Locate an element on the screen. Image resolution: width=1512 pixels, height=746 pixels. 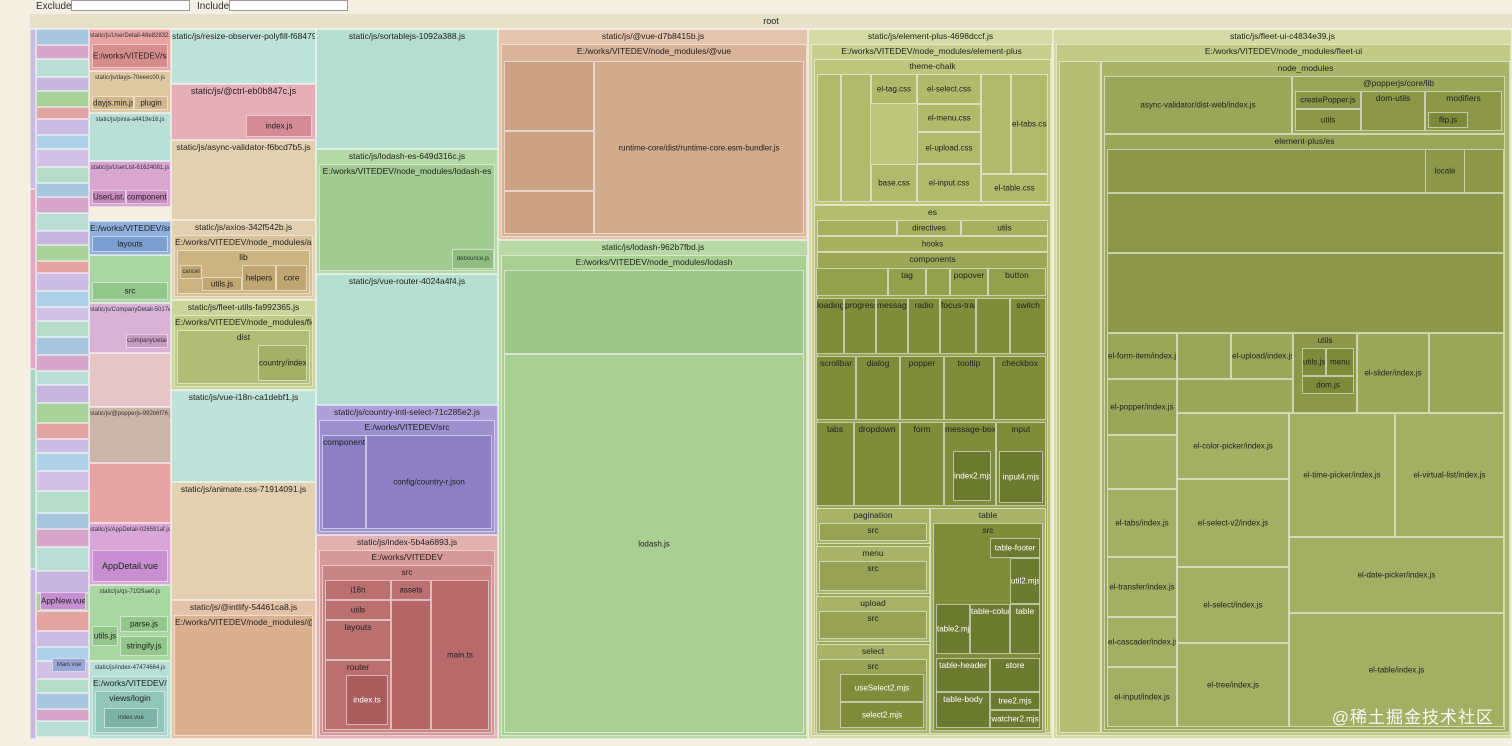
leaf: el-tabs/index.js is located at coordinates (1142, 523).